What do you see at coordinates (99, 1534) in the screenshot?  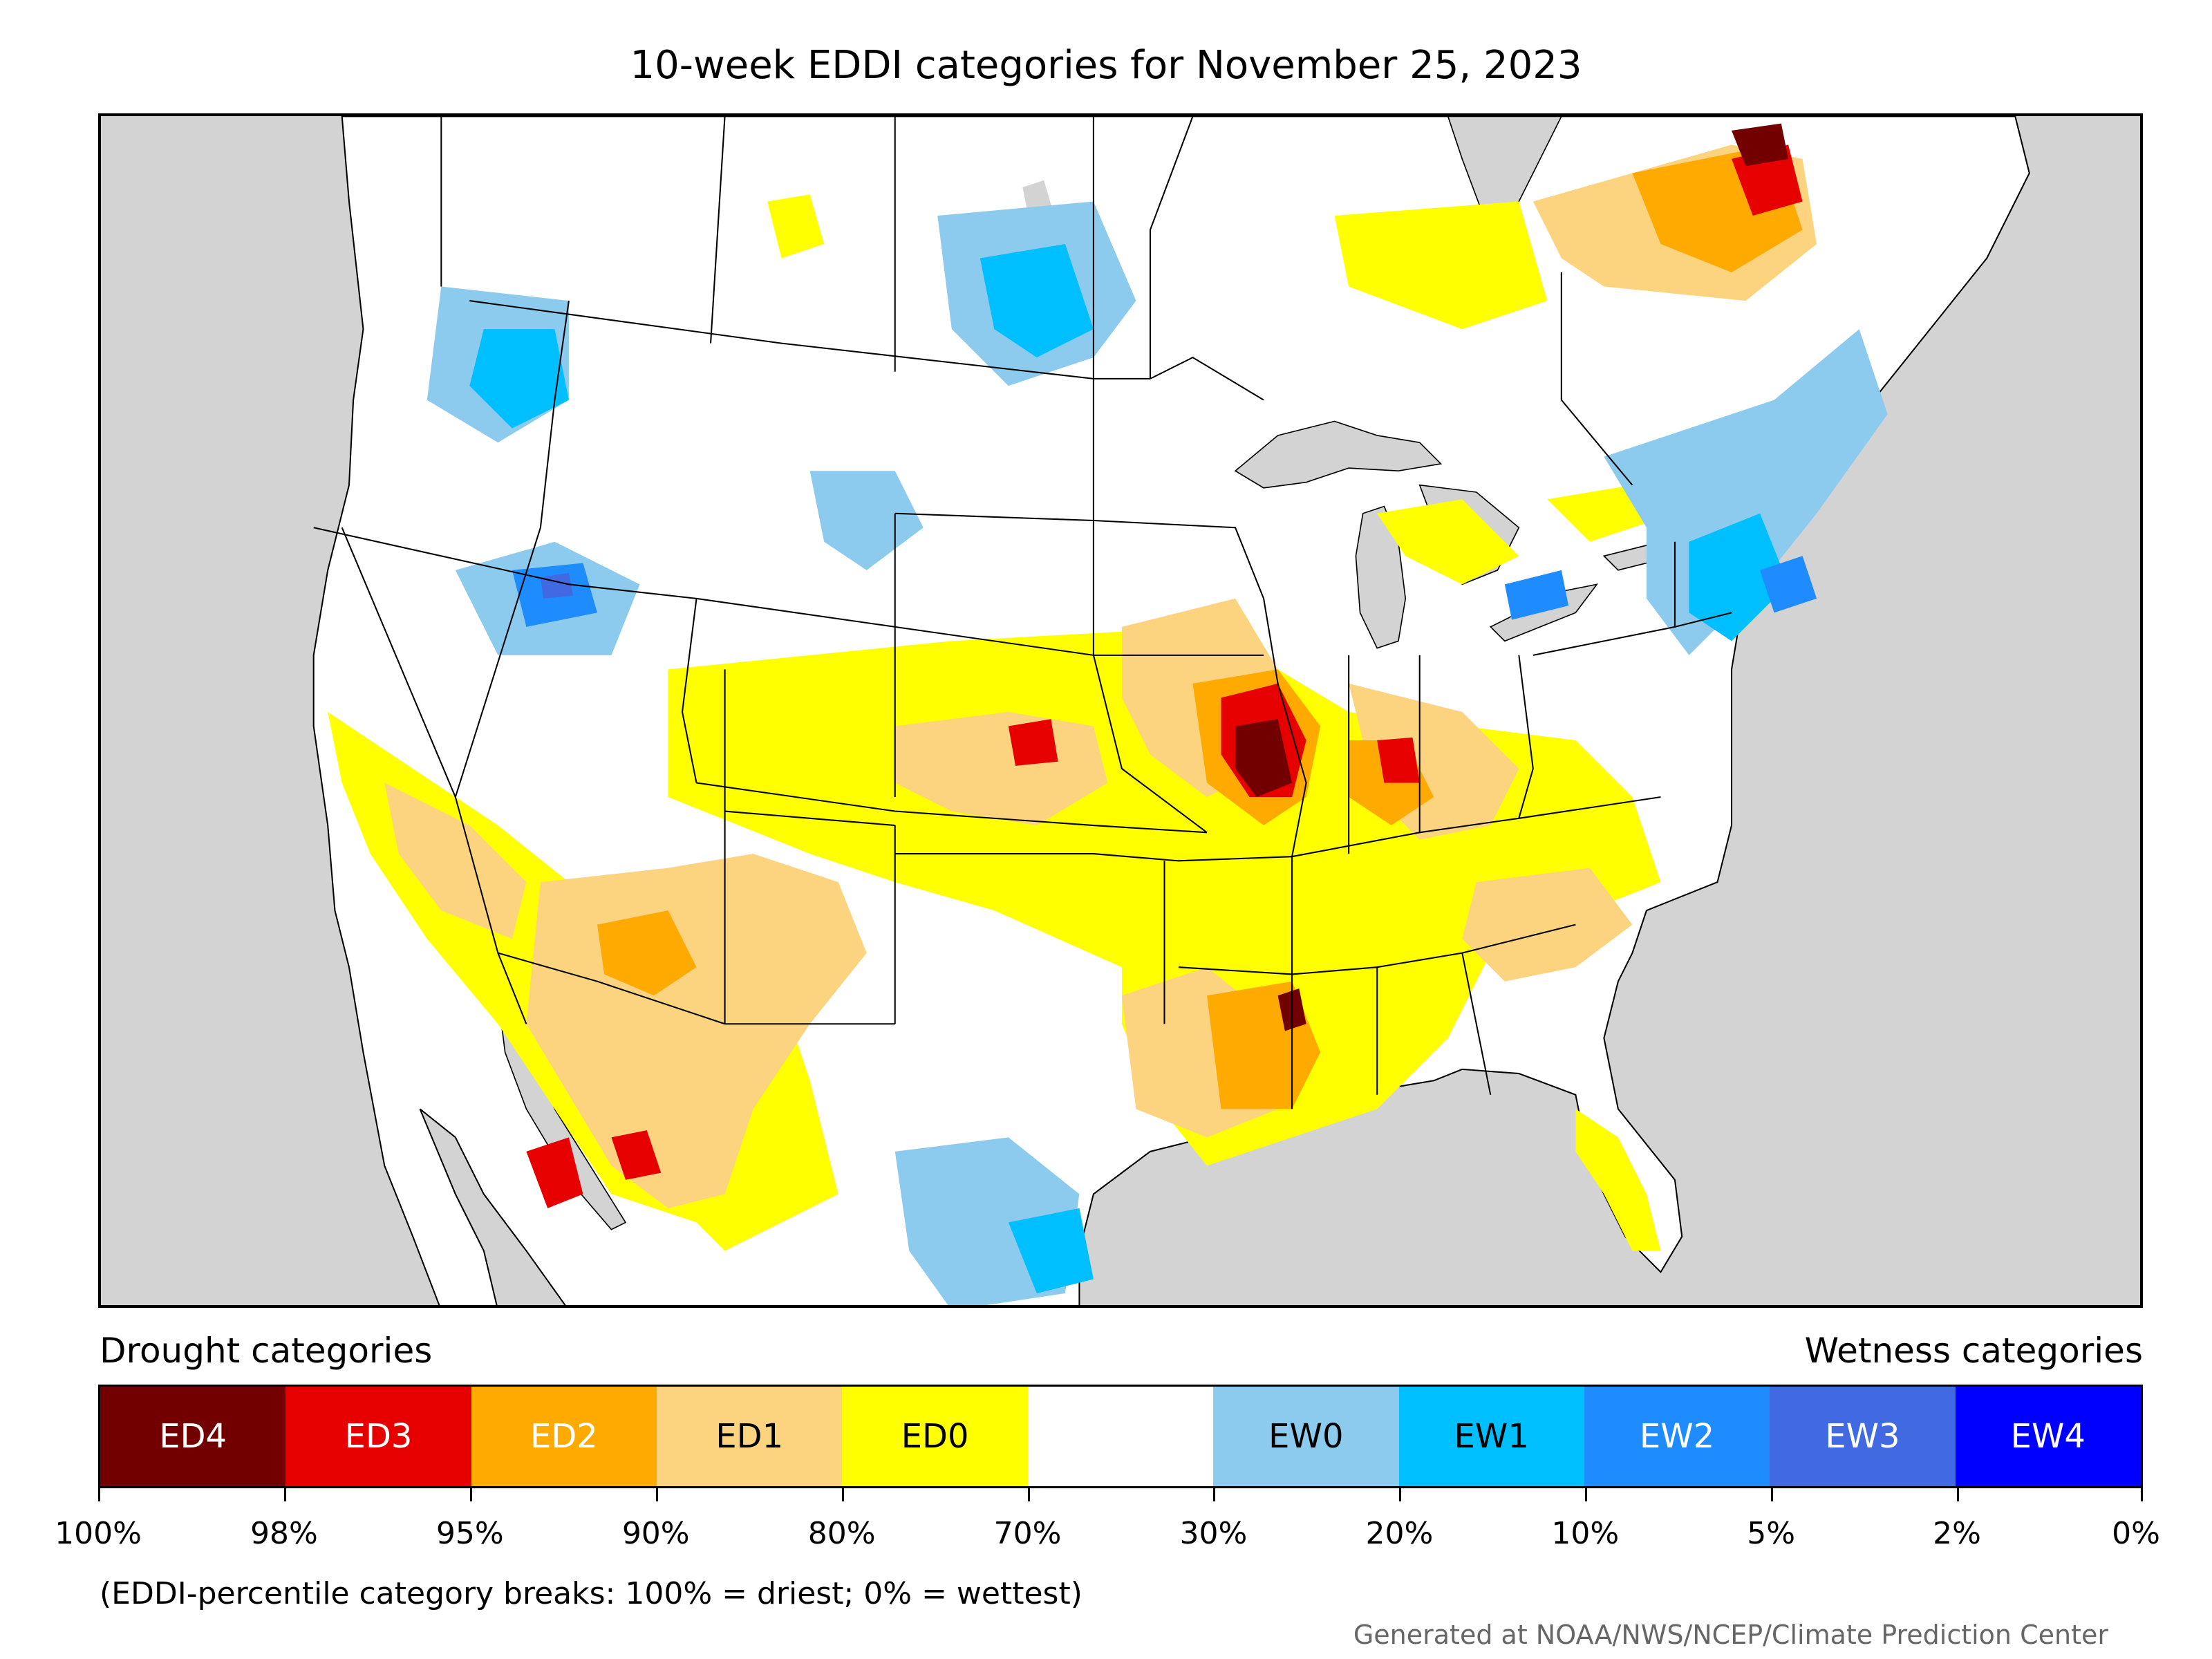 I see `colorbar-tick-label: 100%` at bounding box center [99, 1534].